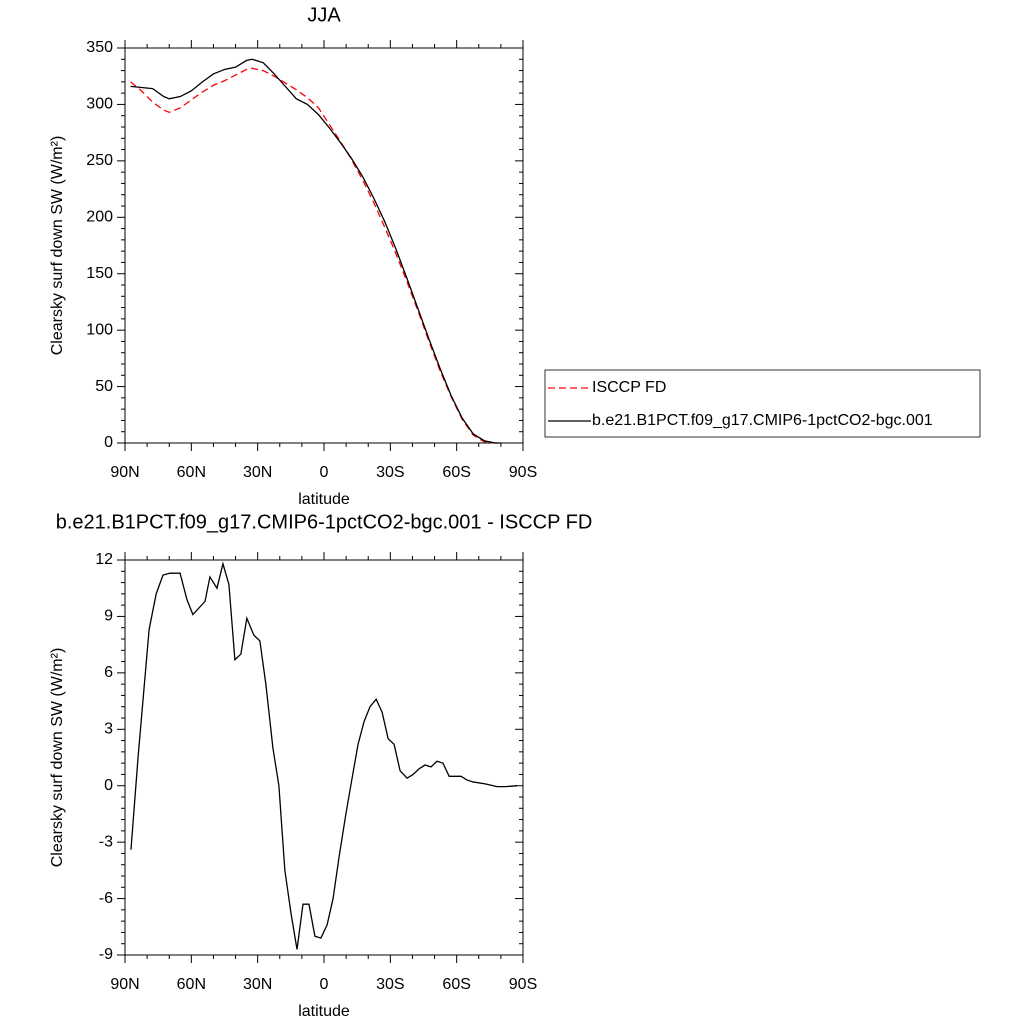 The image size is (1024, 1024). Describe the element at coordinates (99, 160) in the screenshot. I see `y-tick-label: 250` at that location.